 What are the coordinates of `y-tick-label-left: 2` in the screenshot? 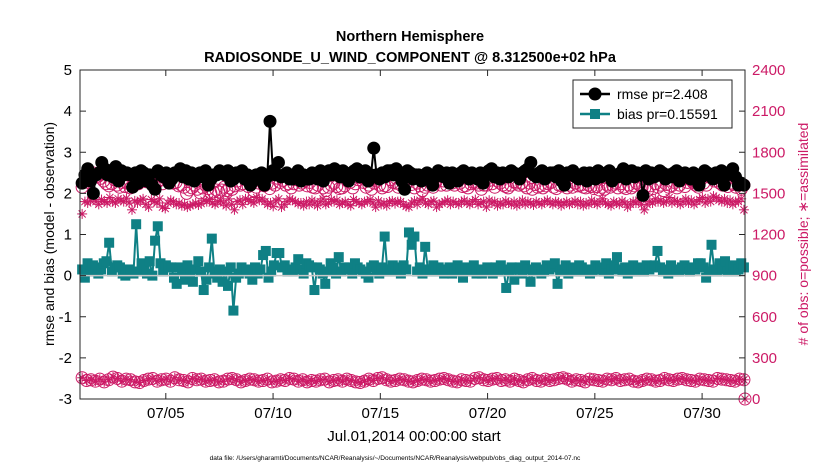 It's located at (68, 193).